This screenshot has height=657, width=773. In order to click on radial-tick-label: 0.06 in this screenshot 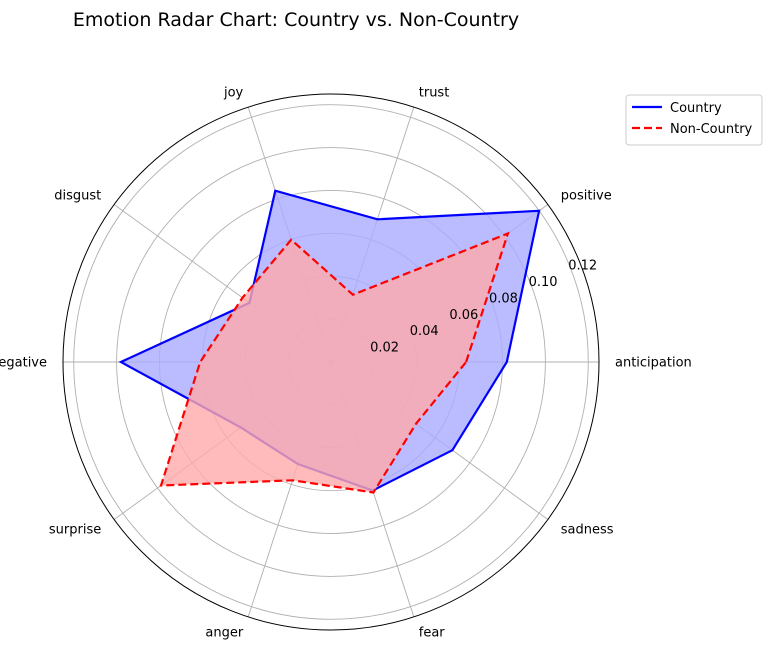, I will do `click(463, 315)`.